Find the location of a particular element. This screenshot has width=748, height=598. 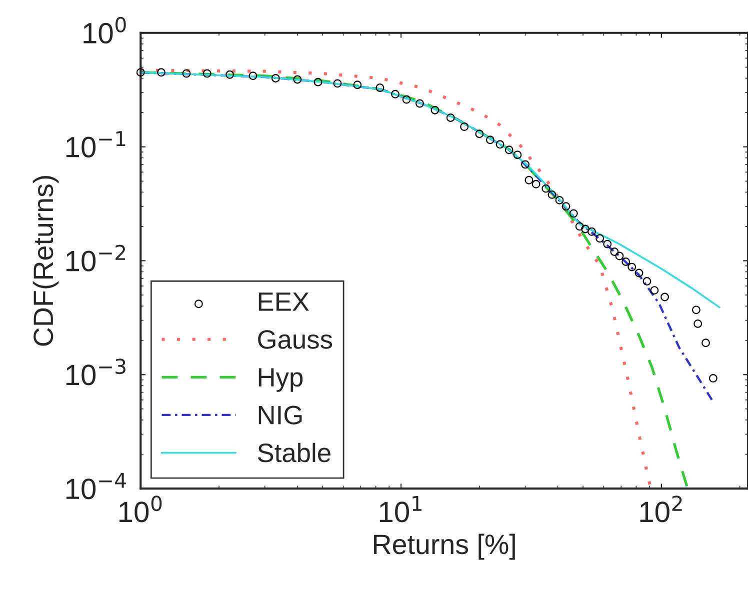

legend-label: Hyp is located at coordinates (280, 380).